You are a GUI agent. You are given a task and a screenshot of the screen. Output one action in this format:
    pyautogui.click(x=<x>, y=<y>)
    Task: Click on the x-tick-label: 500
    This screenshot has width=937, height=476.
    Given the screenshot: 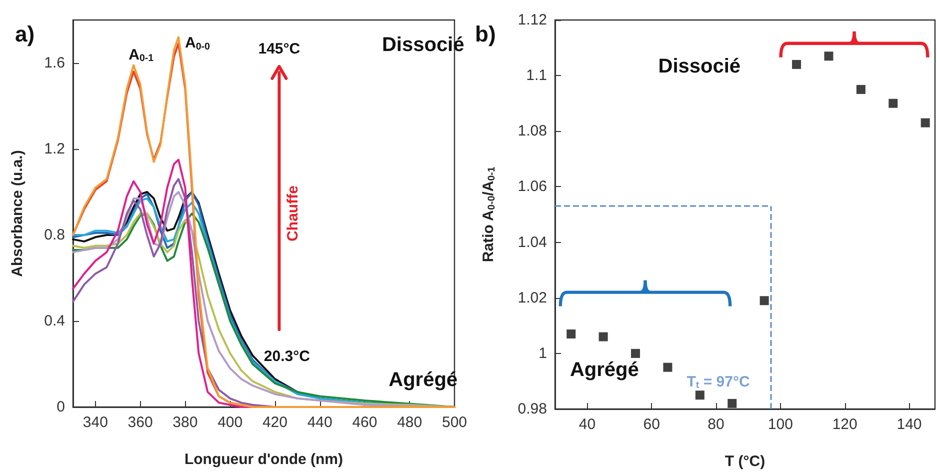 What is the action you would take?
    pyautogui.click(x=454, y=422)
    